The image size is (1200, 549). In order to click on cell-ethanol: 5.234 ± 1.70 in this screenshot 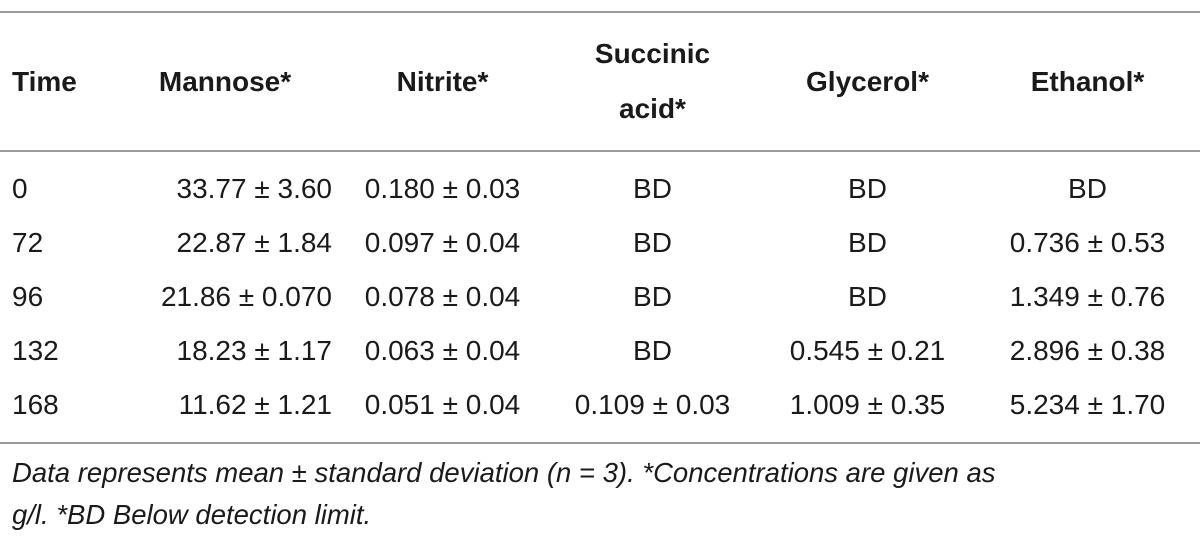, I will do `click(1087, 404)`.